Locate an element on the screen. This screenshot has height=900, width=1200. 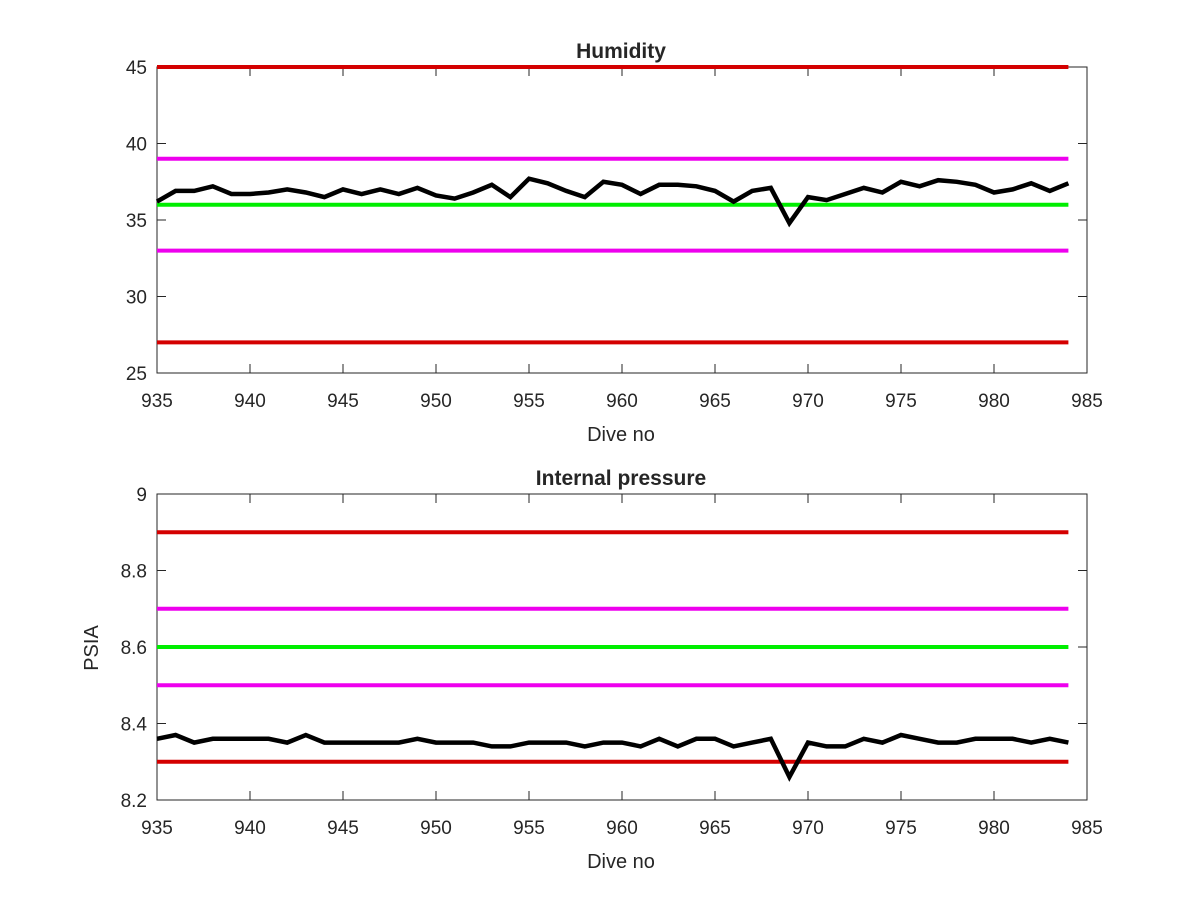
y-tick-label: 25 is located at coordinates (136, 374).